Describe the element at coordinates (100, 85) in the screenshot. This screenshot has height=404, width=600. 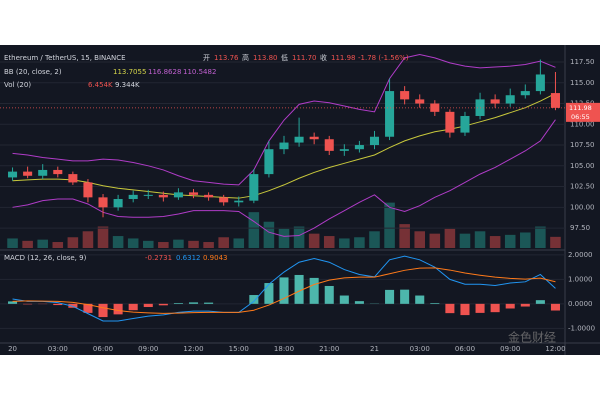
I see `volume-value: 6.454K` at that location.